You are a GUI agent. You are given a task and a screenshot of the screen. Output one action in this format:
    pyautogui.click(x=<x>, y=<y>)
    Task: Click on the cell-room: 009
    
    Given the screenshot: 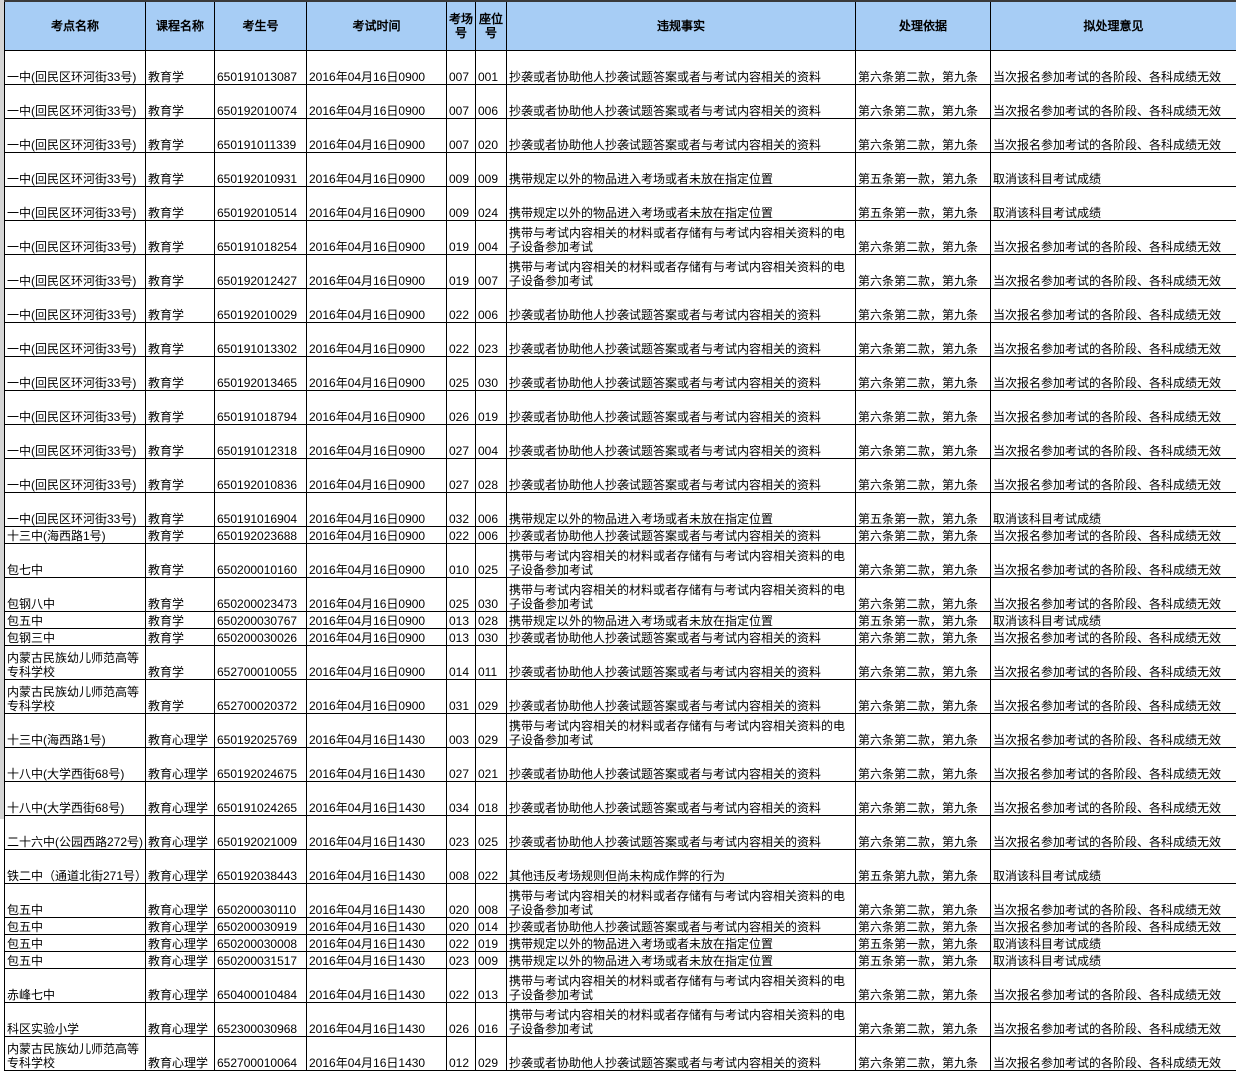 What is the action you would take?
    pyautogui.click(x=461, y=204)
    